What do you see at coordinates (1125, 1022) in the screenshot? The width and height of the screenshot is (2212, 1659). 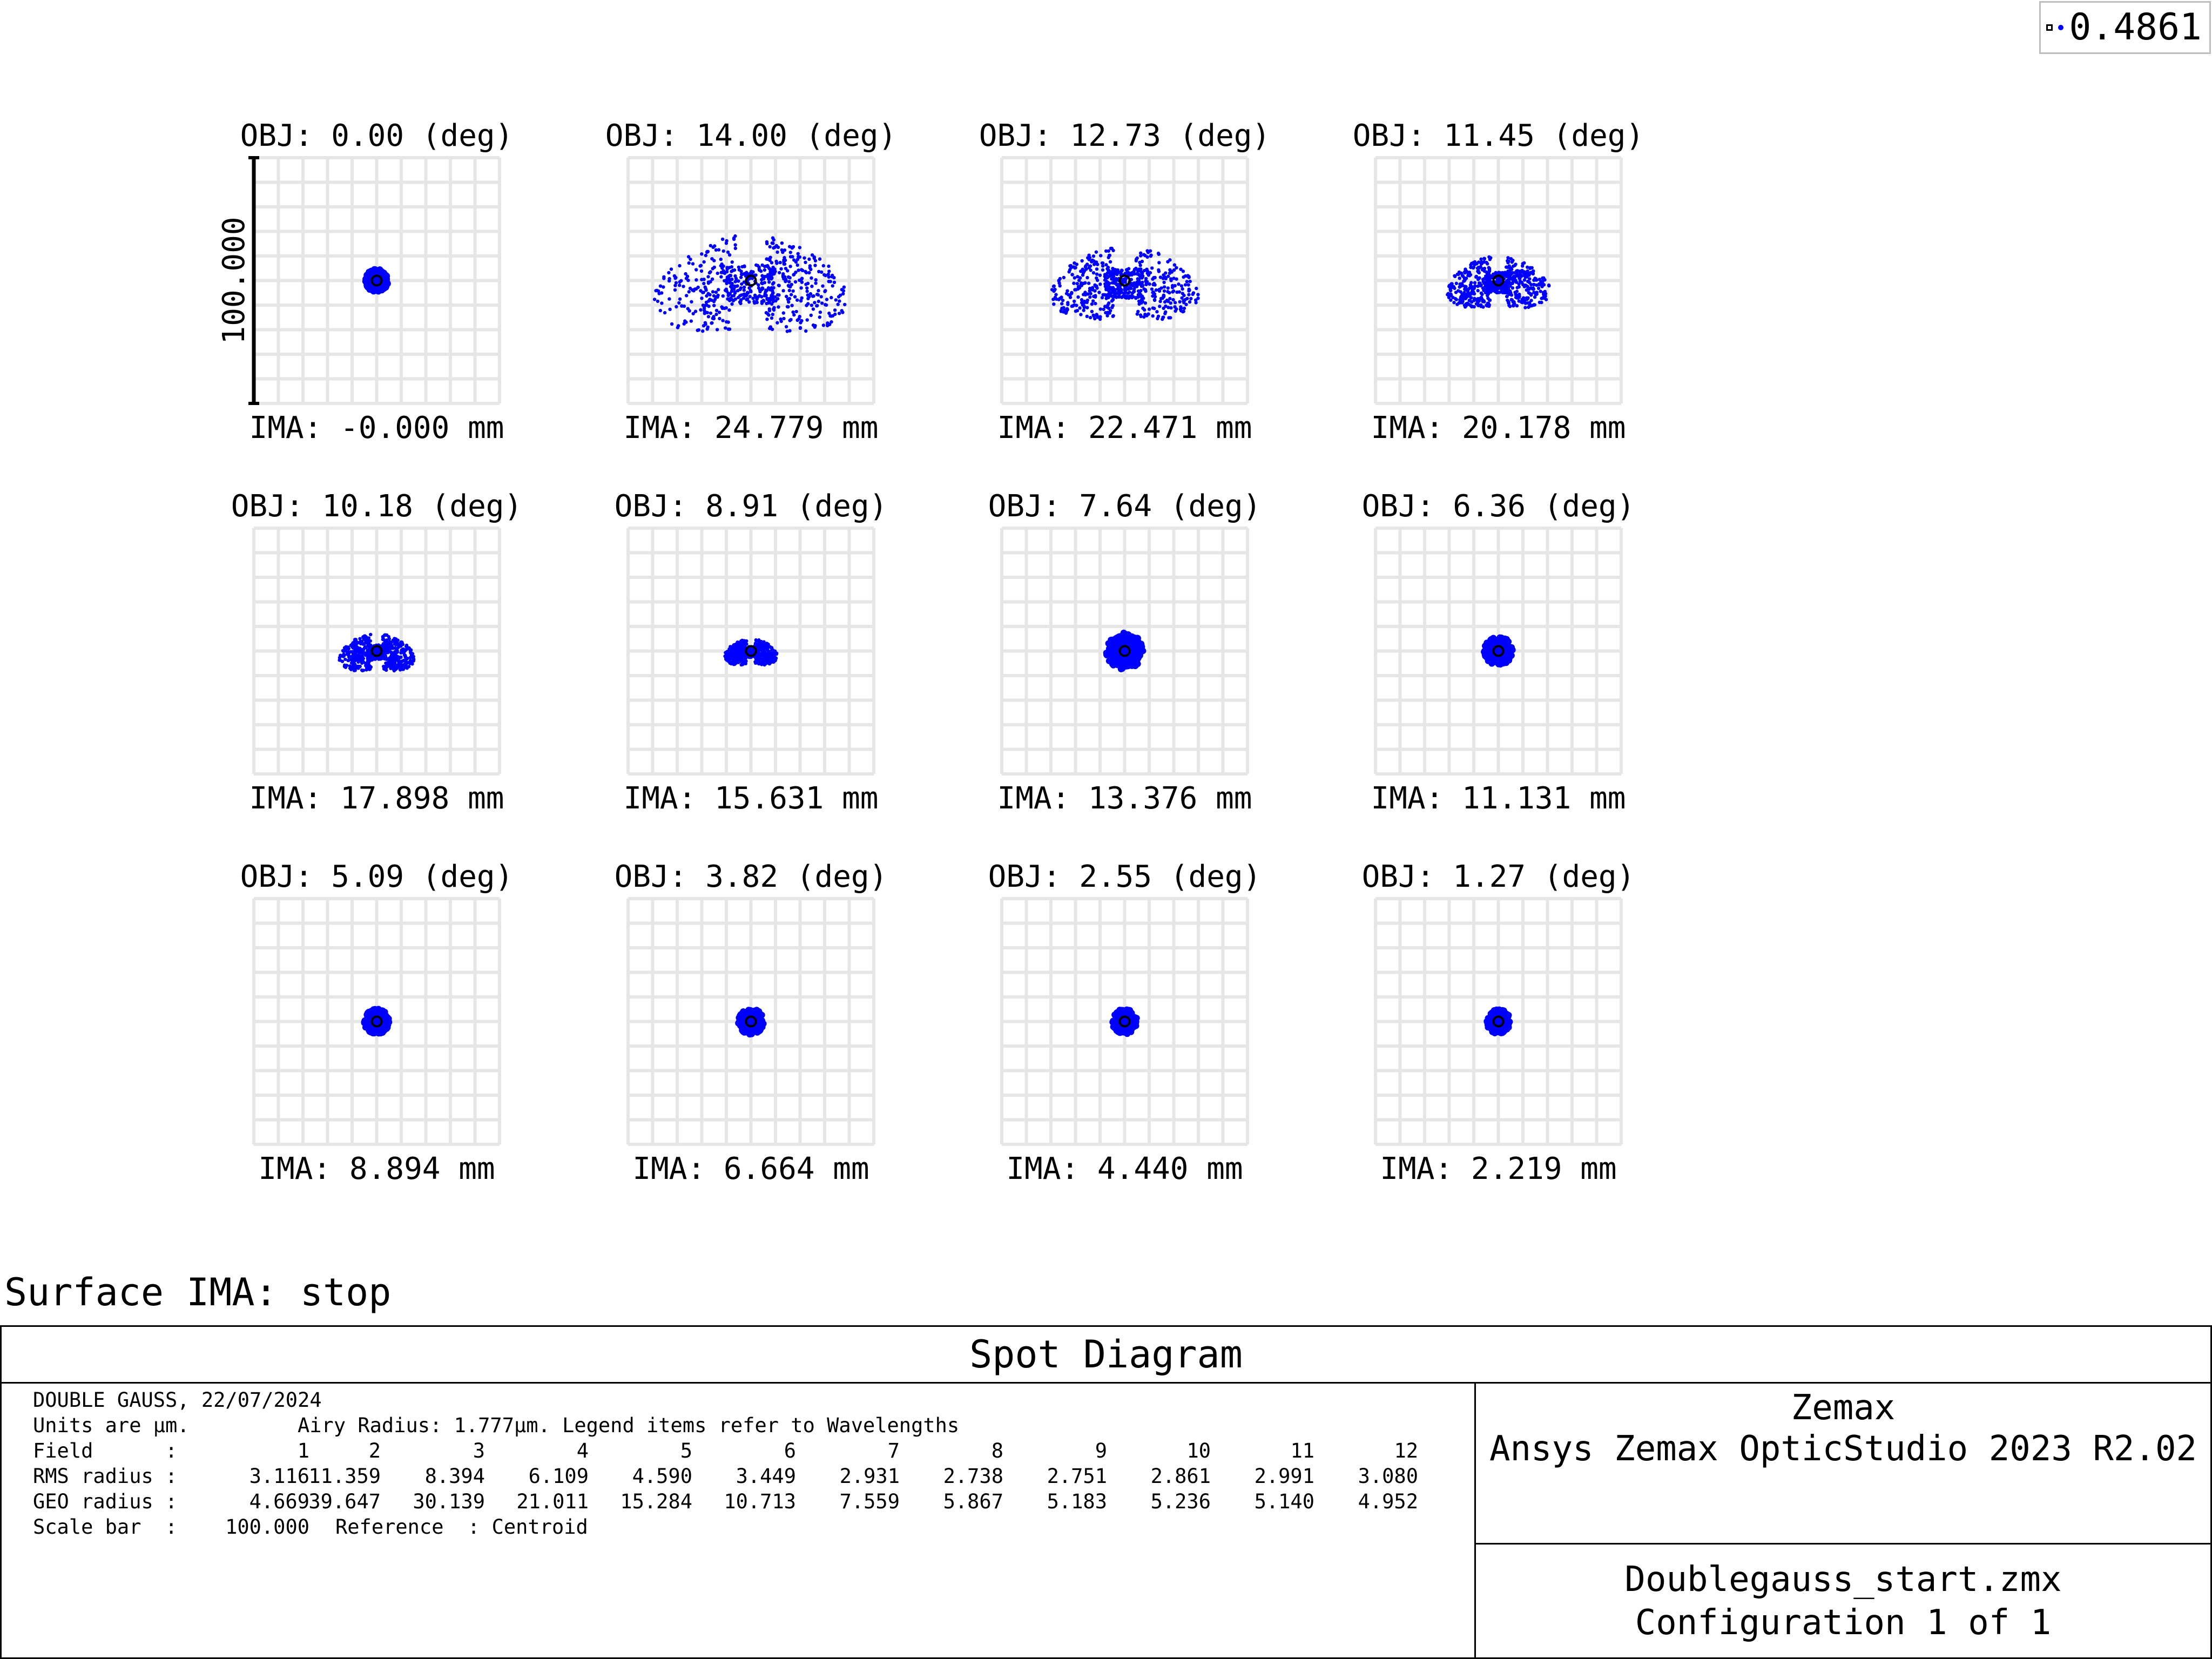 I see `spot-panel-11: OBJ: 2.55 (deg)IMA: 4.440 mm` at bounding box center [1125, 1022].